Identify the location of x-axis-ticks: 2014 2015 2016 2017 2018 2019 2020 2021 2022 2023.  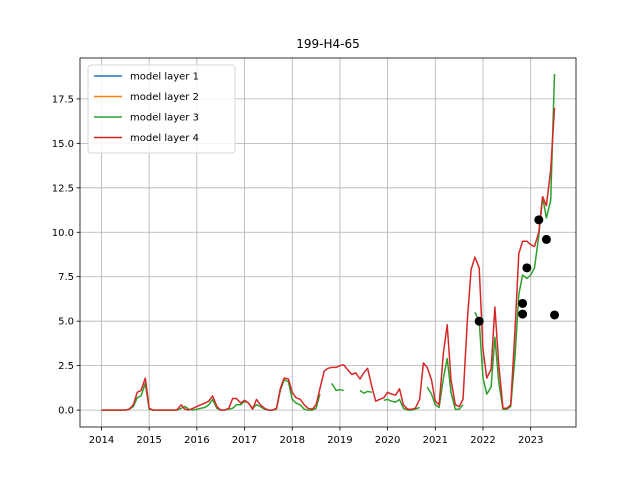
(316, 436).